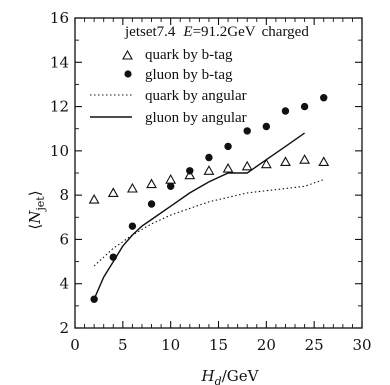  I want to click on legend-marker-quark-btag, so click(127, 54).